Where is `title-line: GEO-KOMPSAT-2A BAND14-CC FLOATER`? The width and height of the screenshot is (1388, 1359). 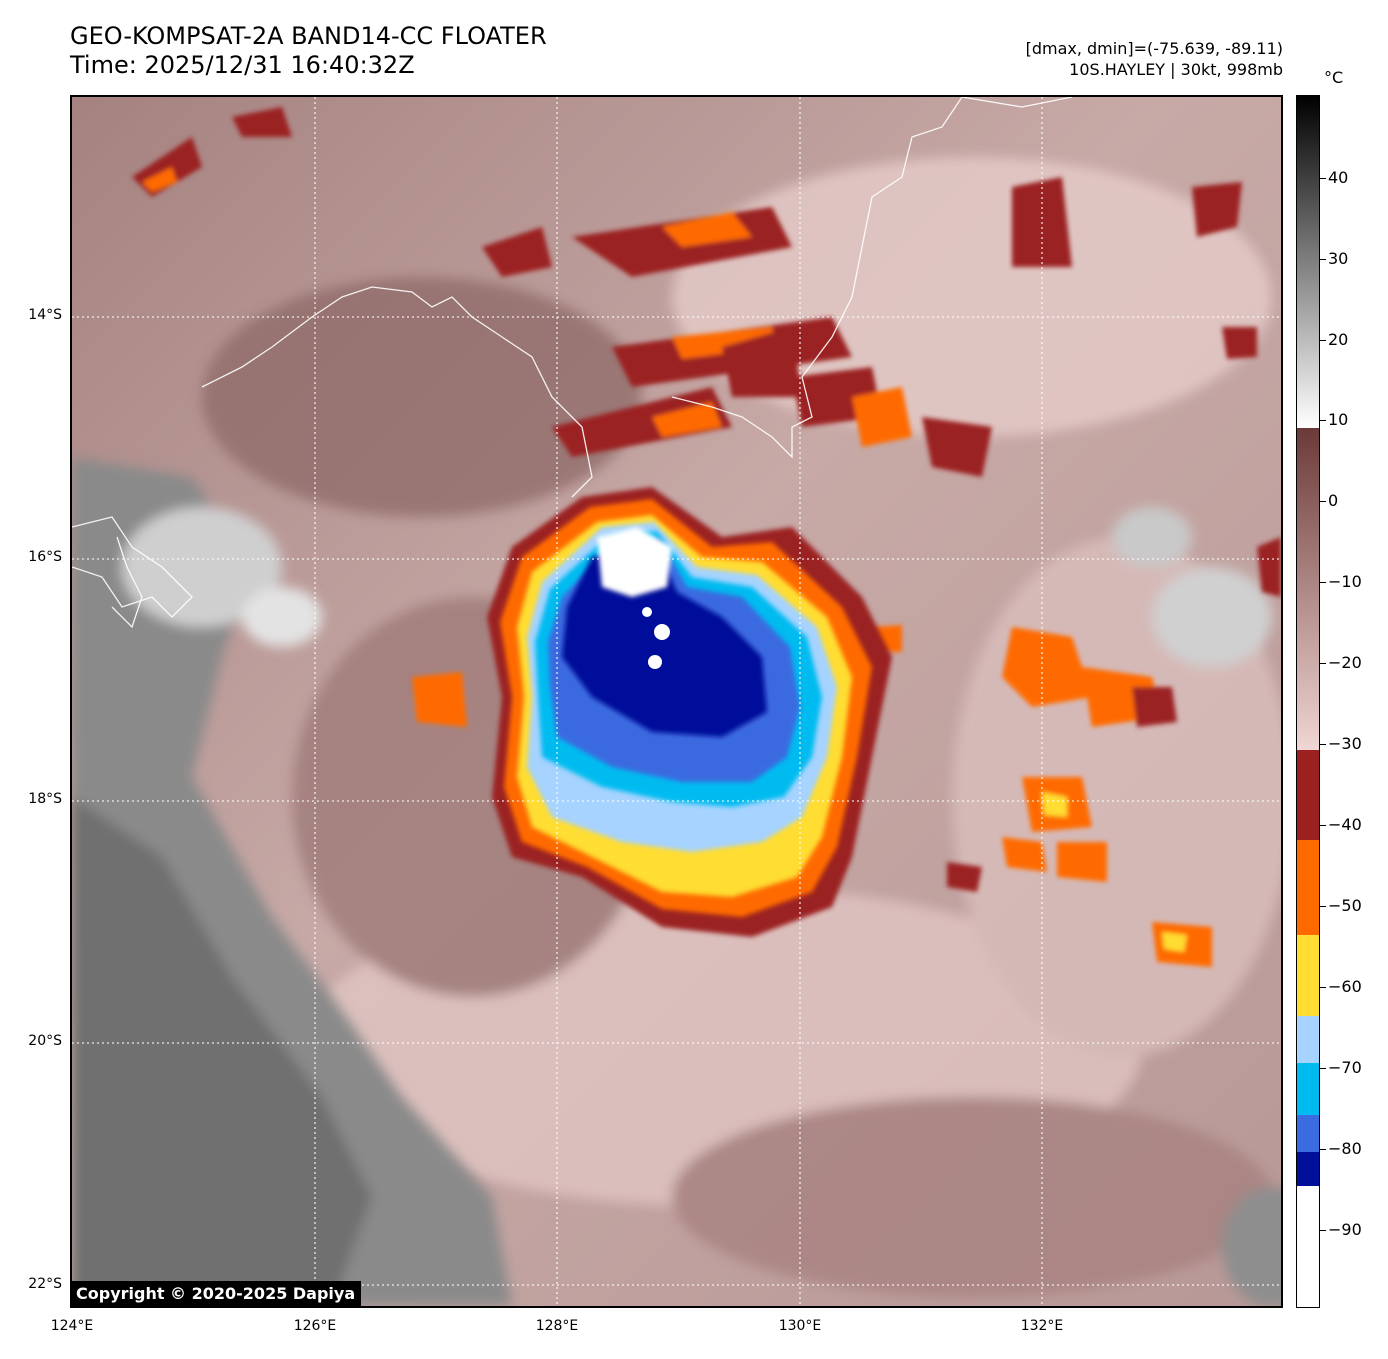 title-line: GEO-KOMPSAT-2A BAND14-CC FLOATER is located at coordinates (308, 36).